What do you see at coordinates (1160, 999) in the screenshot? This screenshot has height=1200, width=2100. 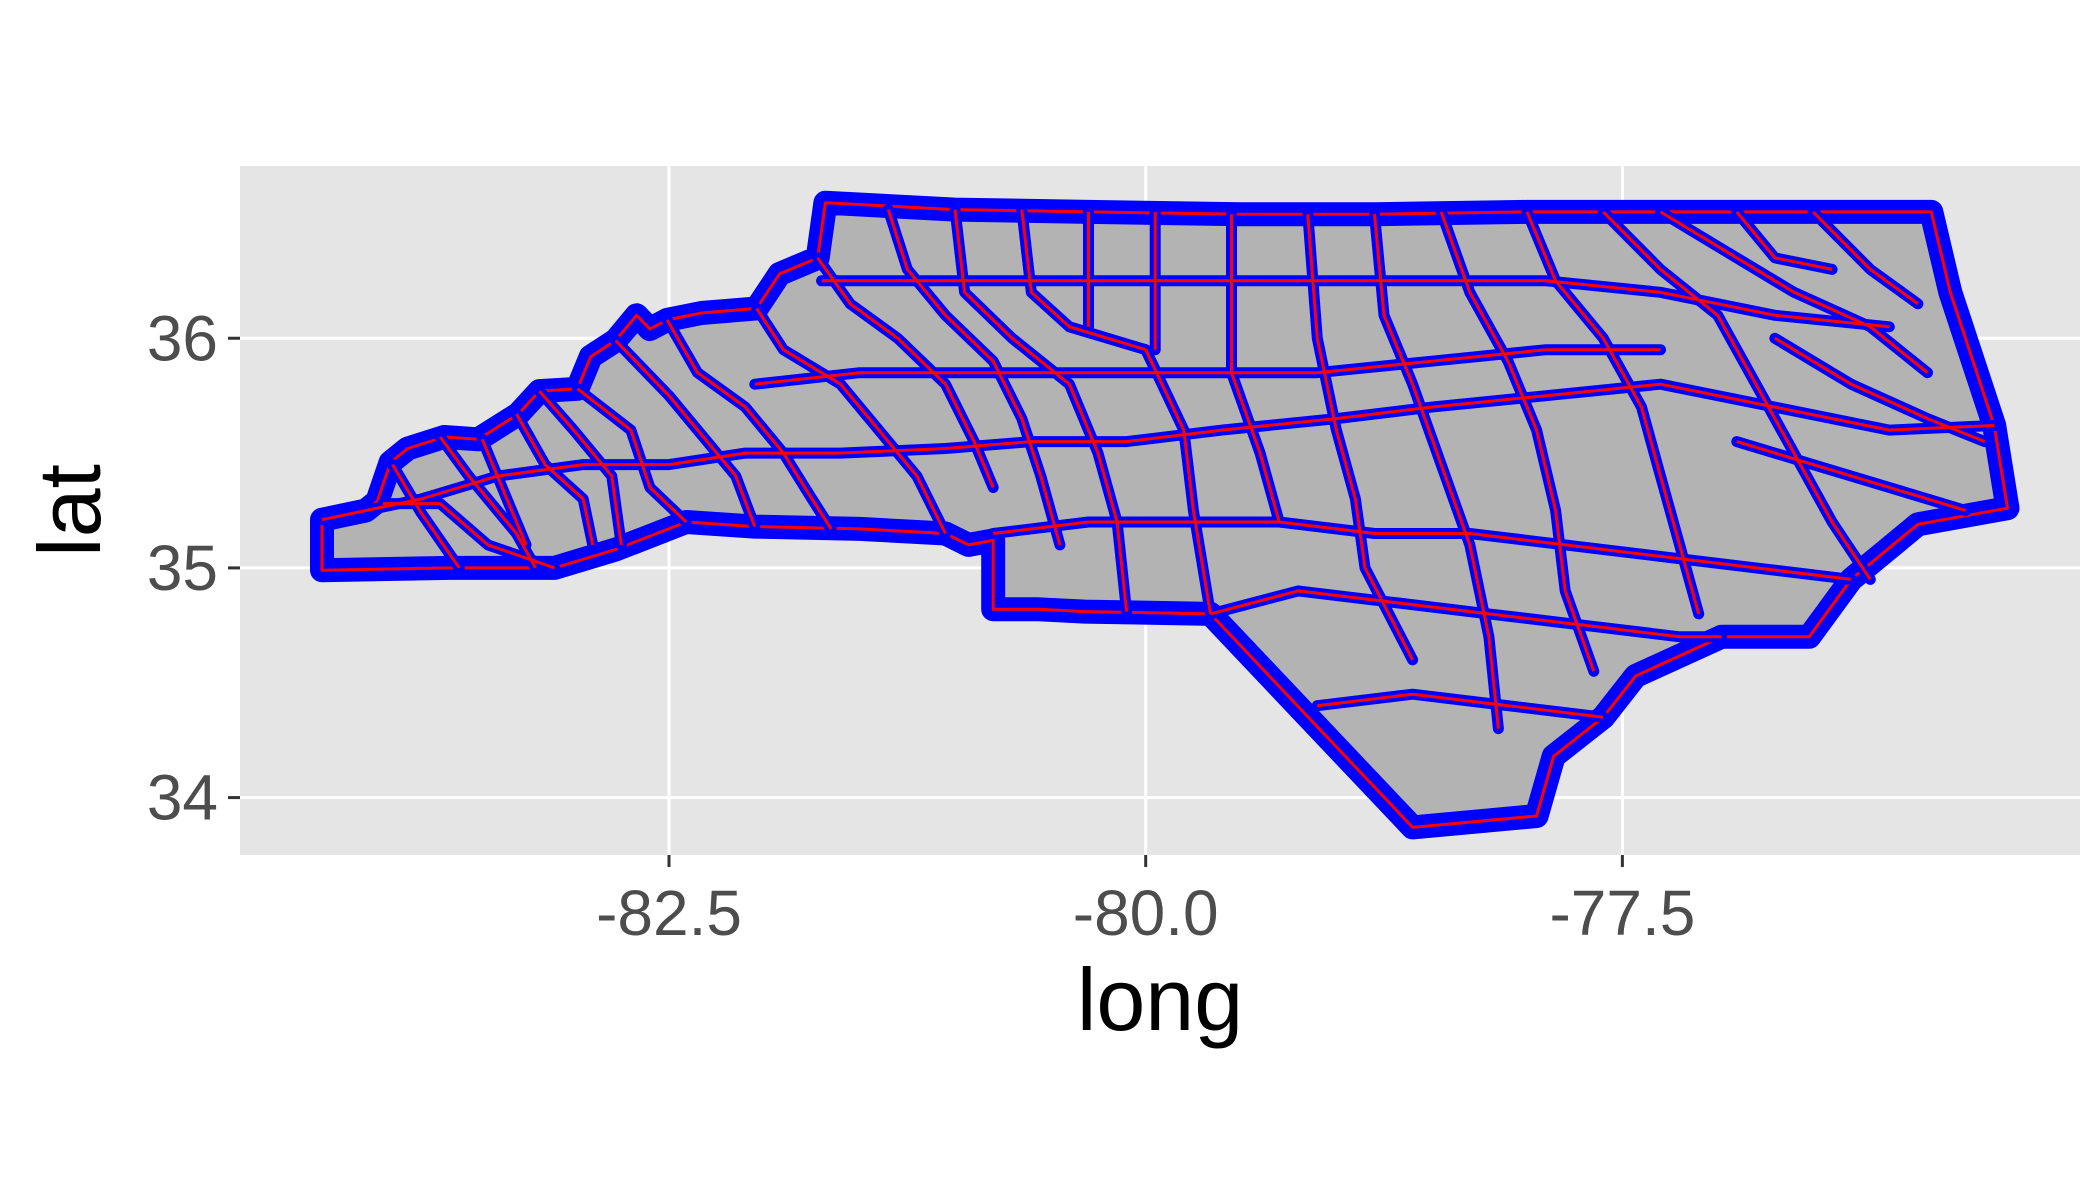 I see `x-axis-title: long` at bounding box center [1160, 999].